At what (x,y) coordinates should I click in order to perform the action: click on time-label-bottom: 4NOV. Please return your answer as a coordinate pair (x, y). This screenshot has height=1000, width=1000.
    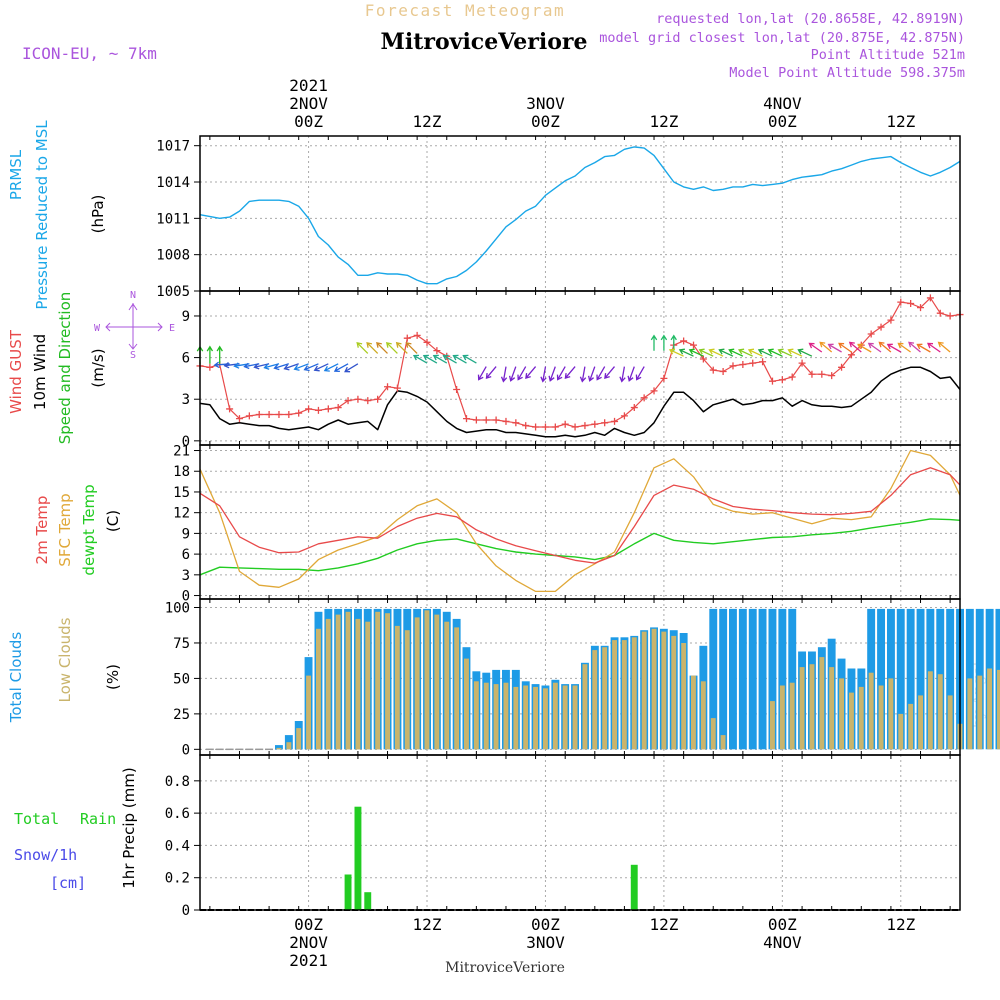
    Looking at the image, I should click on (782, 942).